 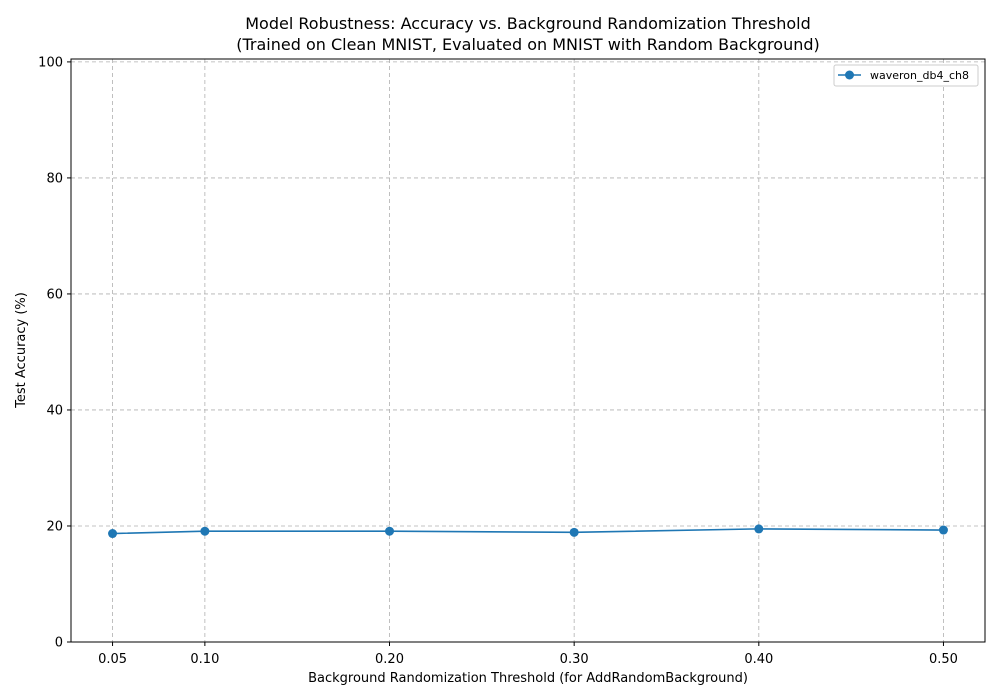 What do you see at coordinates (112, 659) in the screenshot?
I see `x-tick-label: 0.05` at bounding box center [112, 659].